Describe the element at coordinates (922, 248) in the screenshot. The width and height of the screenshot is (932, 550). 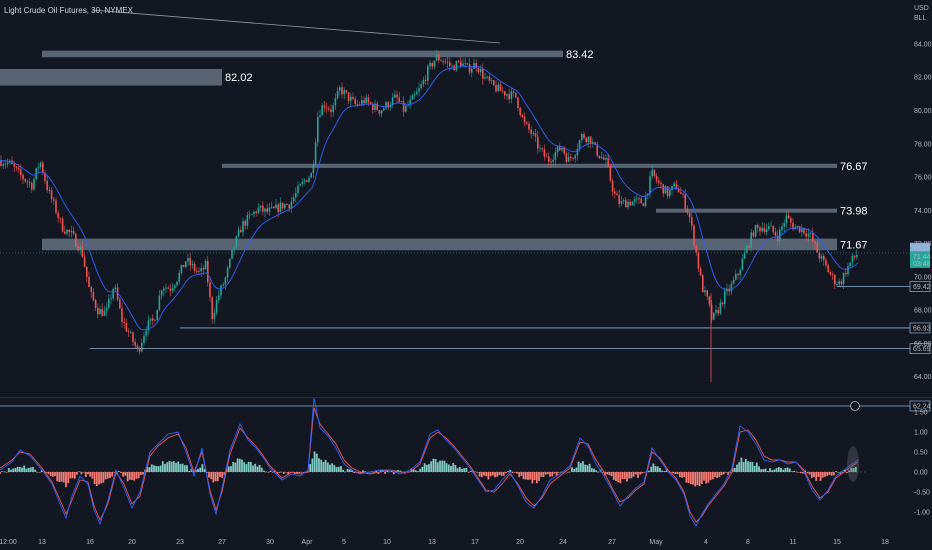
I see `price-tag-high-text: 71.75` at that location.